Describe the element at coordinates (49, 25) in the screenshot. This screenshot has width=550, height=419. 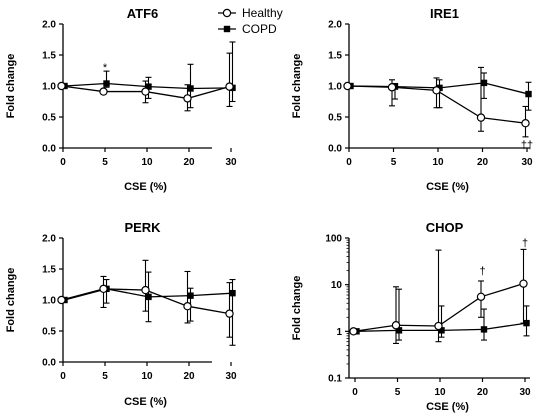
I see `atf6-y-tick-label: 2.0` at that location.